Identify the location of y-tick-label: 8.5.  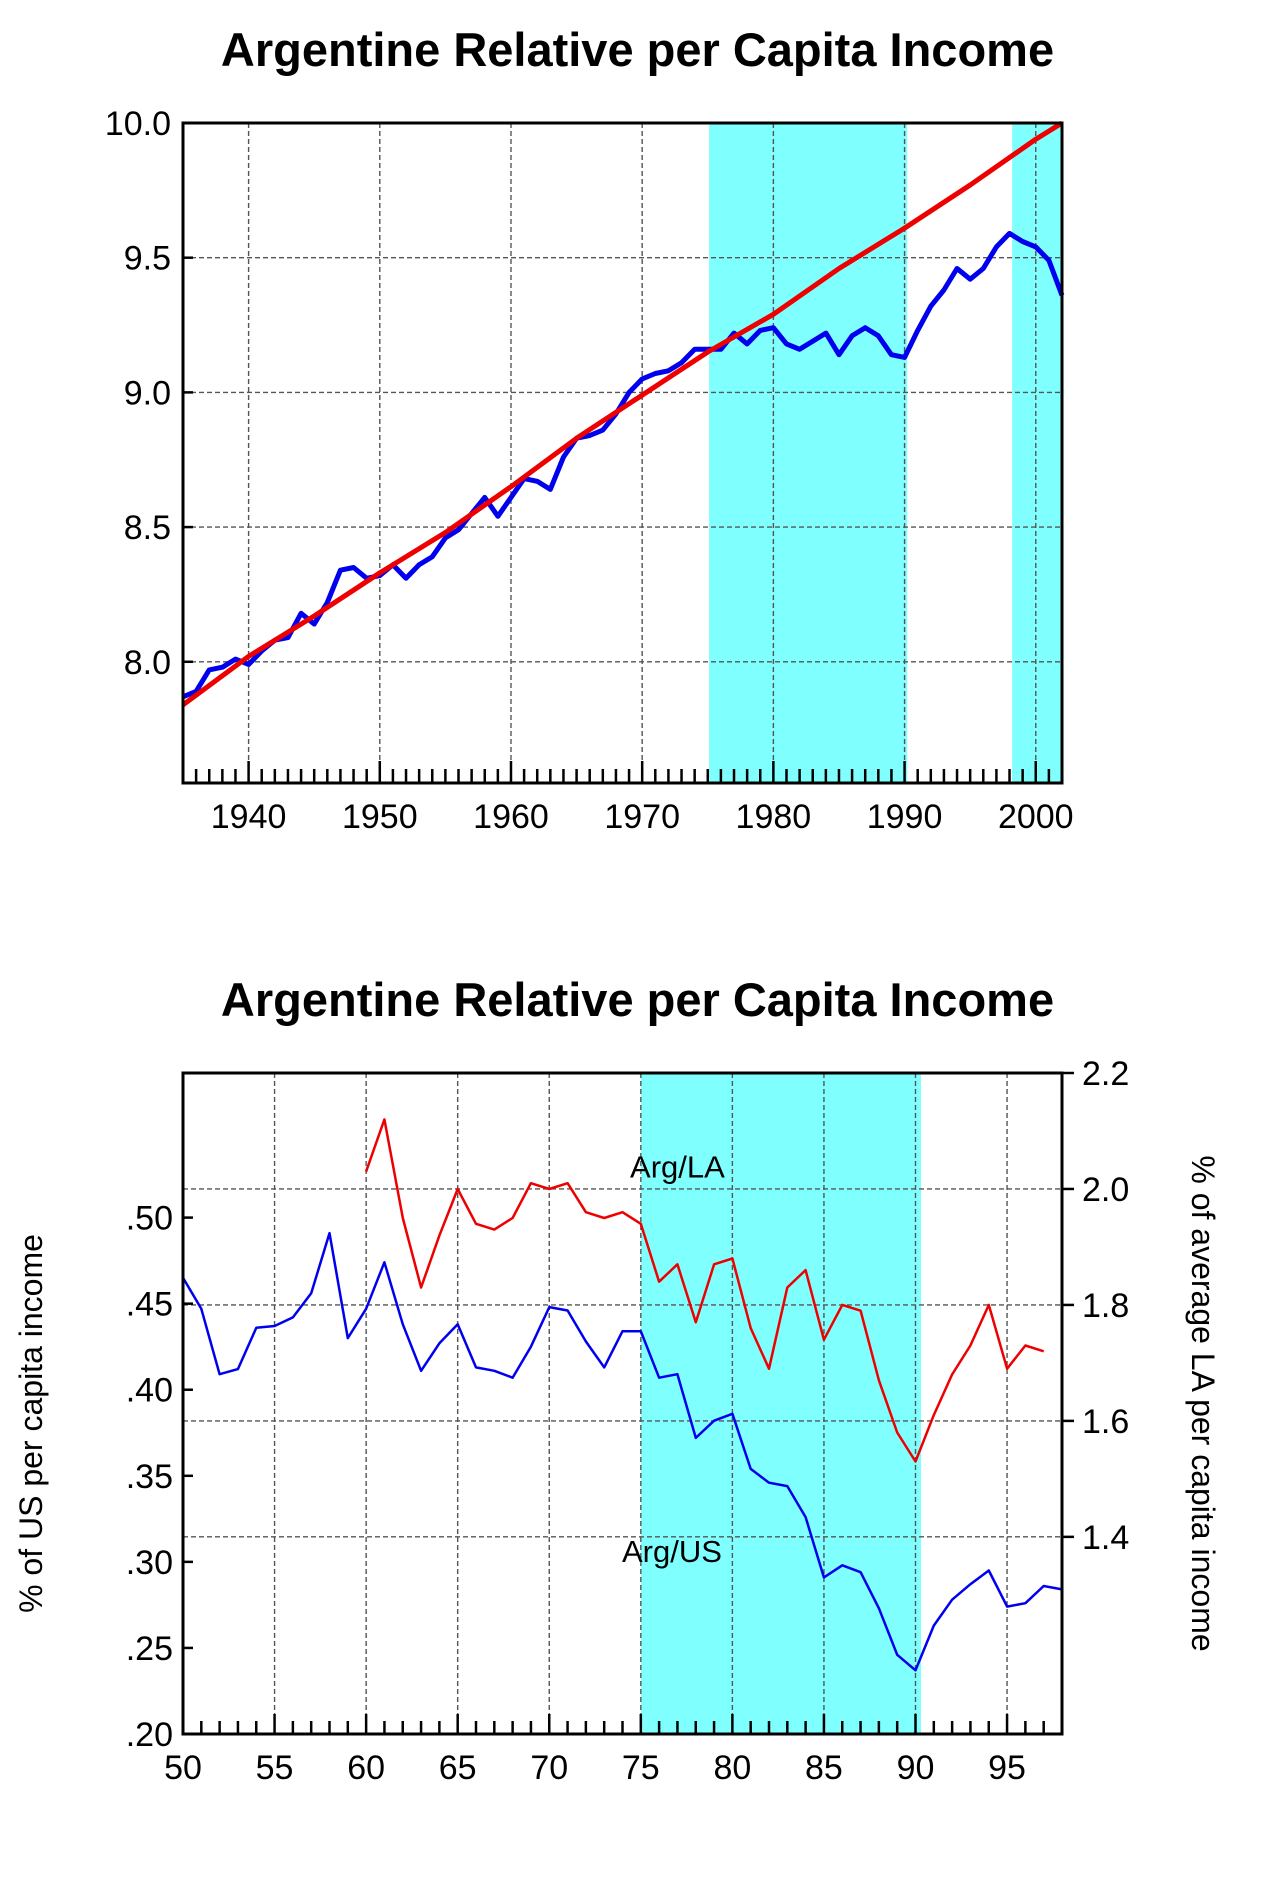
(147, 528).